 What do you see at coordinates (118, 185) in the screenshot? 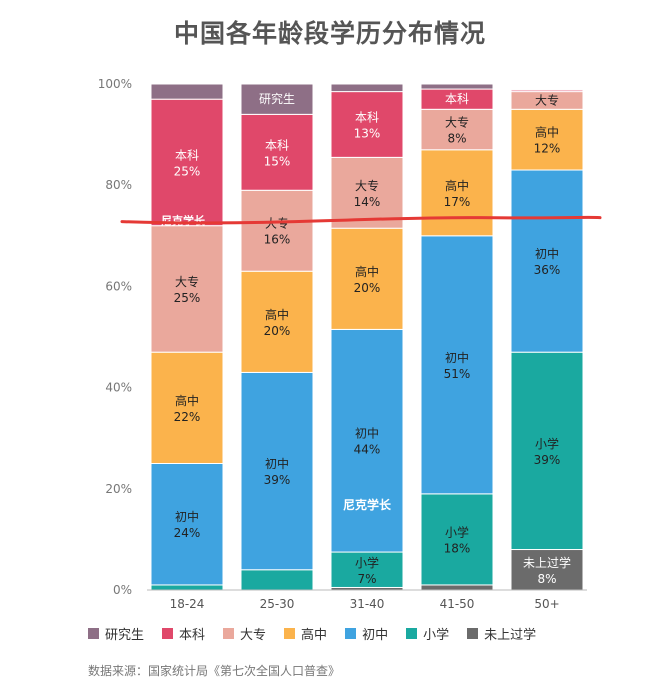
I see `y-tick-label: 80%` at bounding box center [118, 185].